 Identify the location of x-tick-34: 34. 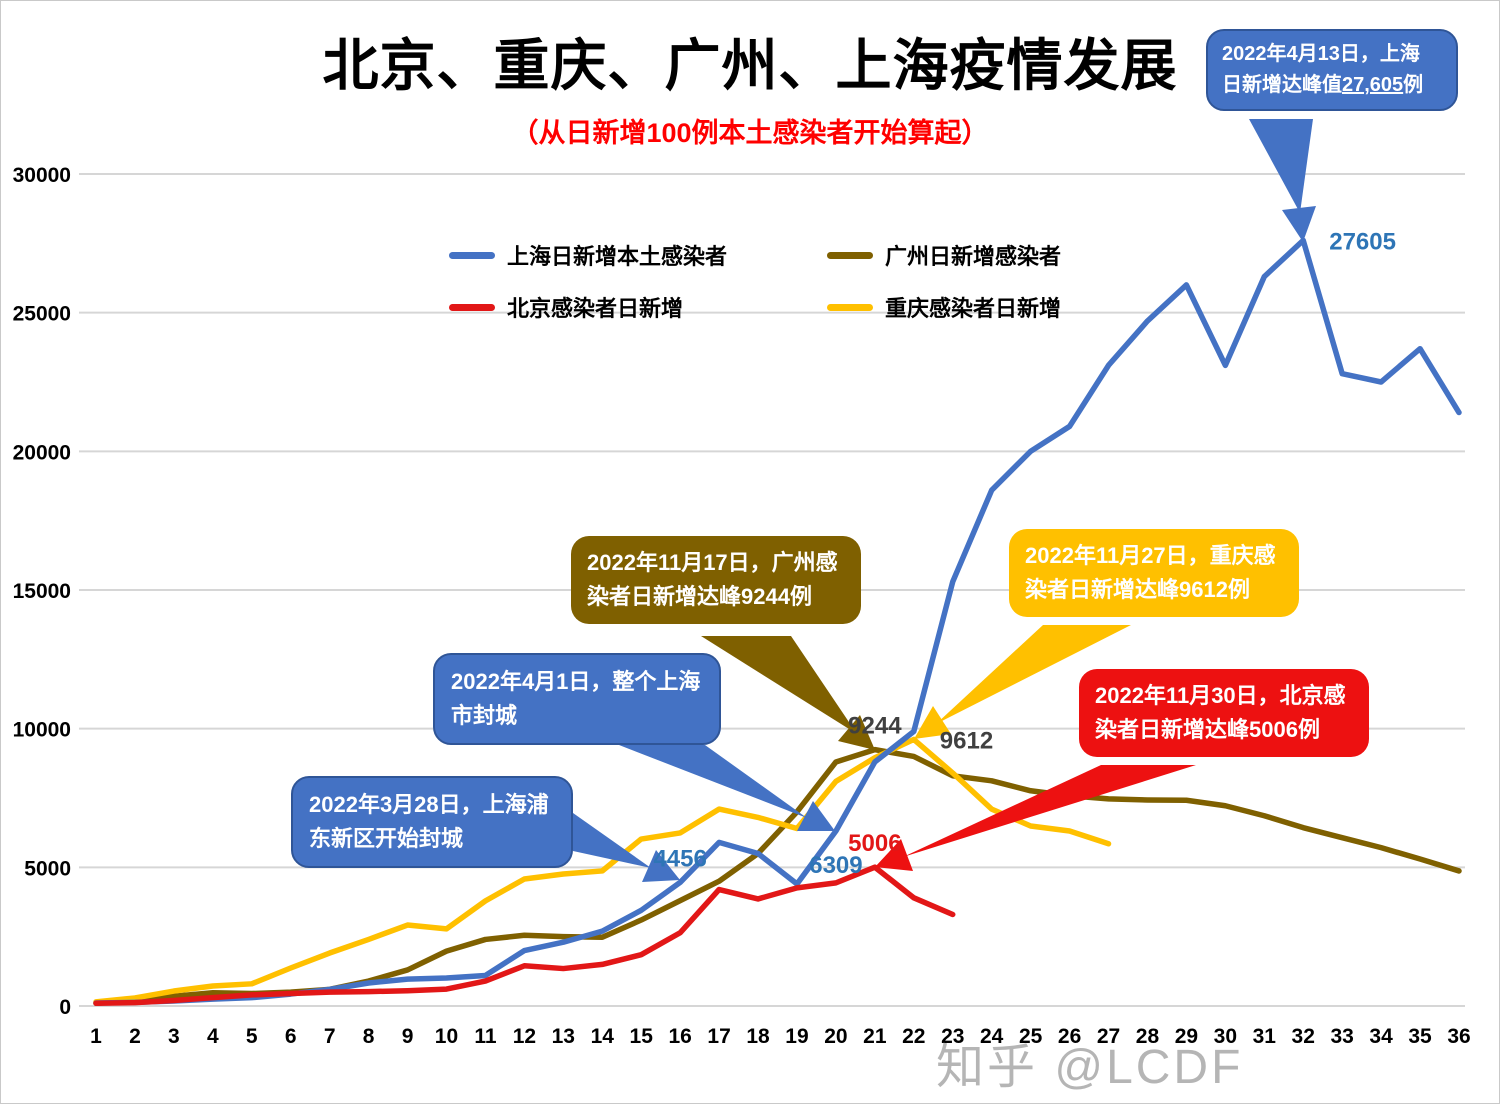
(1381, 1036).